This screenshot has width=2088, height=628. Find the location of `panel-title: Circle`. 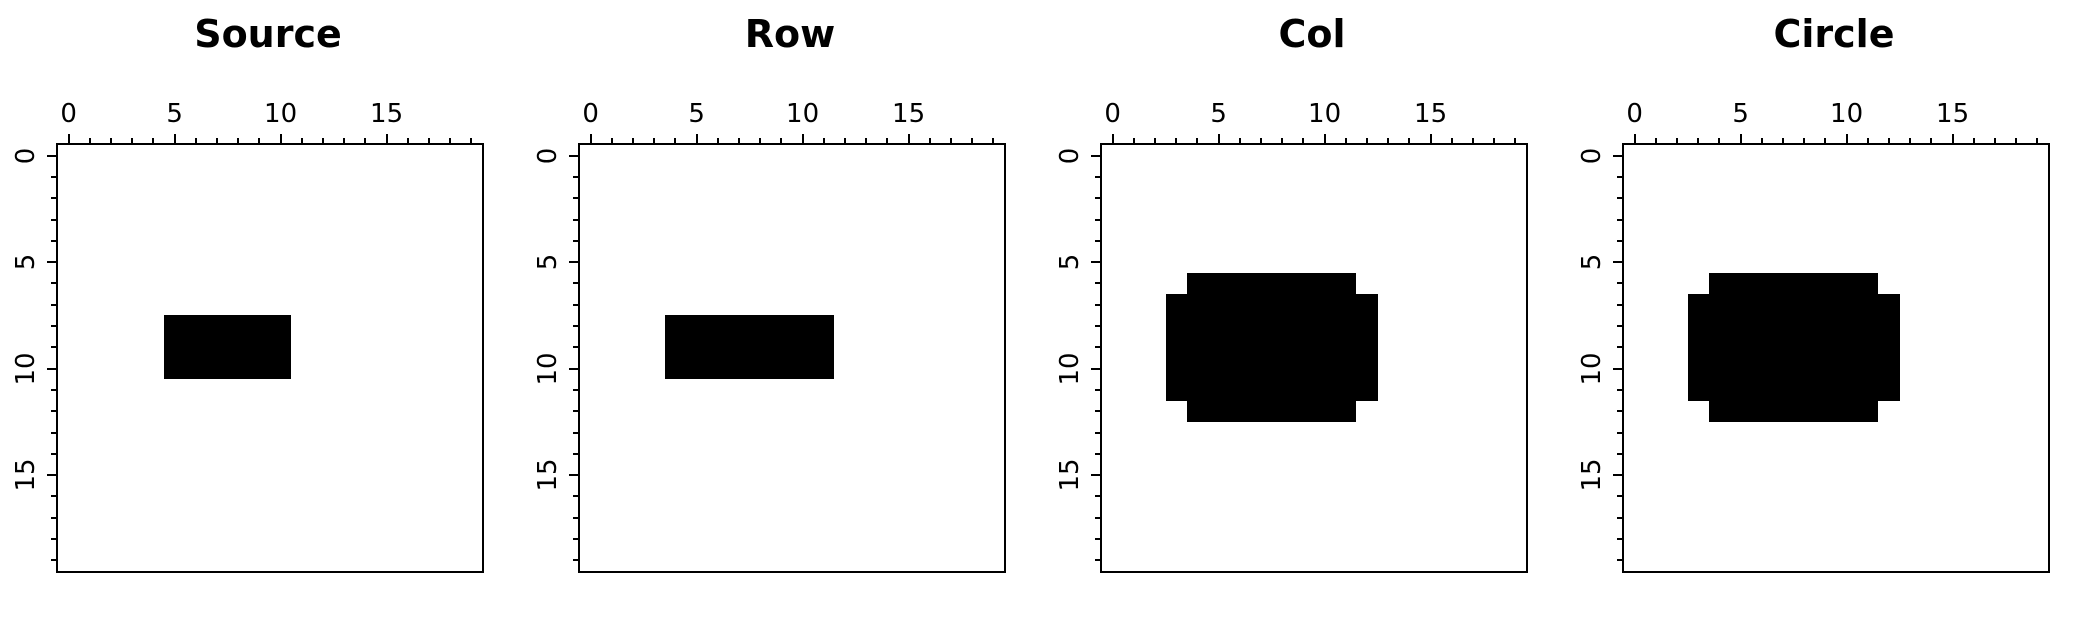

panel-title: Circle is located at coordinates (1834, 34).